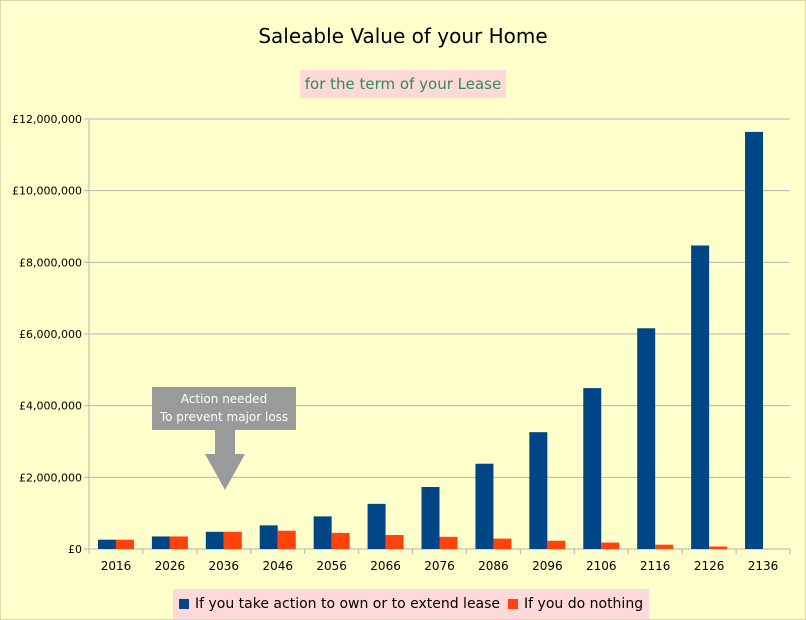 The height and width of the screenshot is (620, 806). I want to click on y-tick-label: £12,000,000, so click(47, 119).